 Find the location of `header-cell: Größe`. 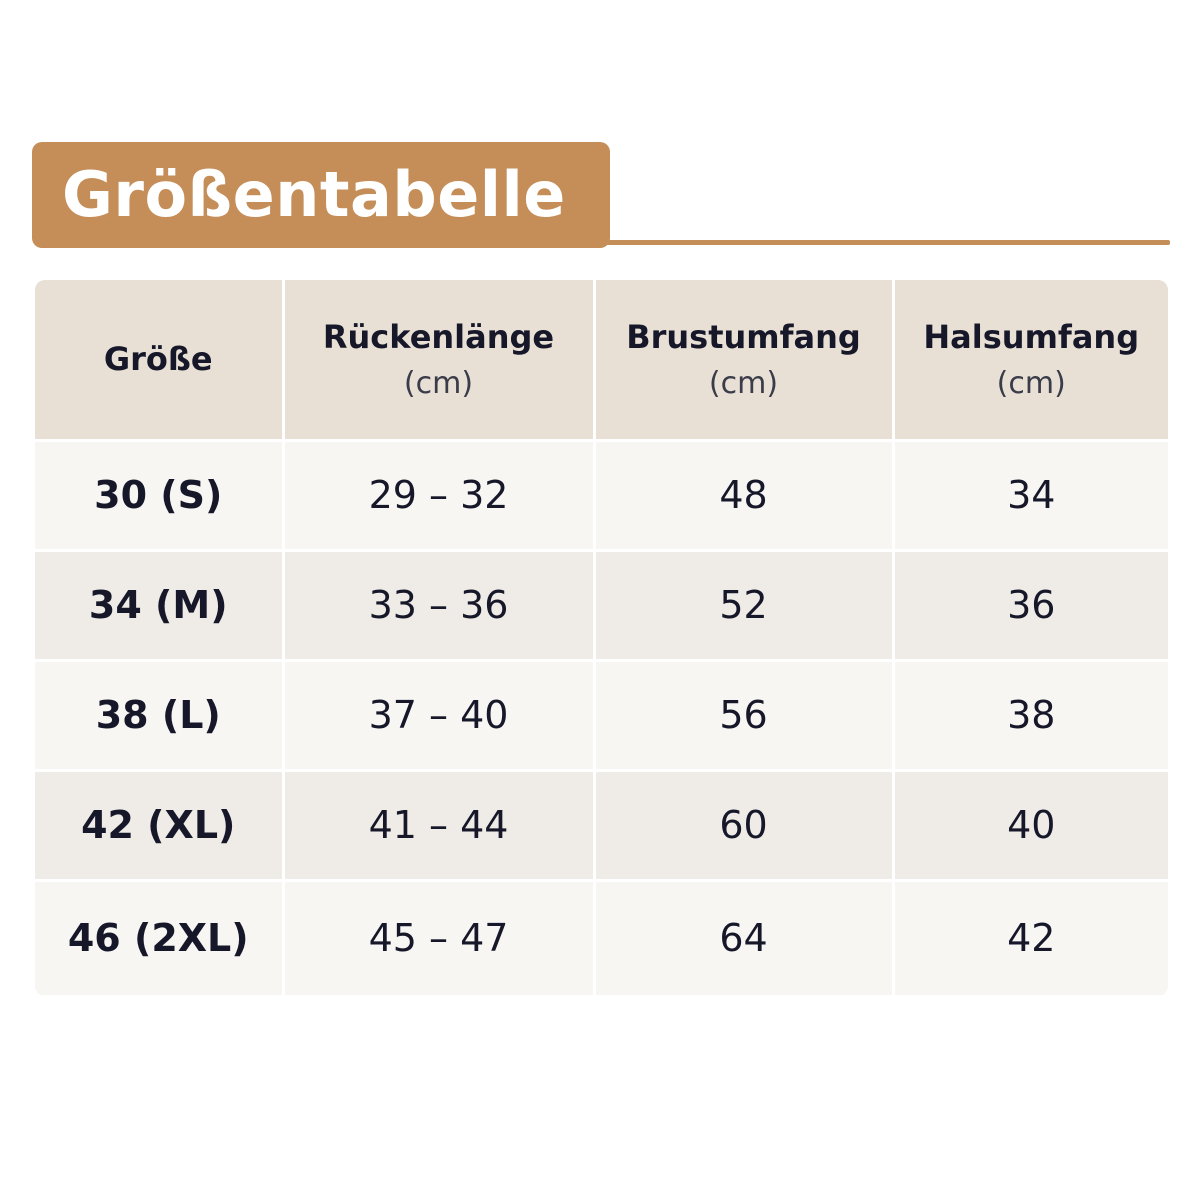

header-cell: Größe is located at coordinates (158, 359).